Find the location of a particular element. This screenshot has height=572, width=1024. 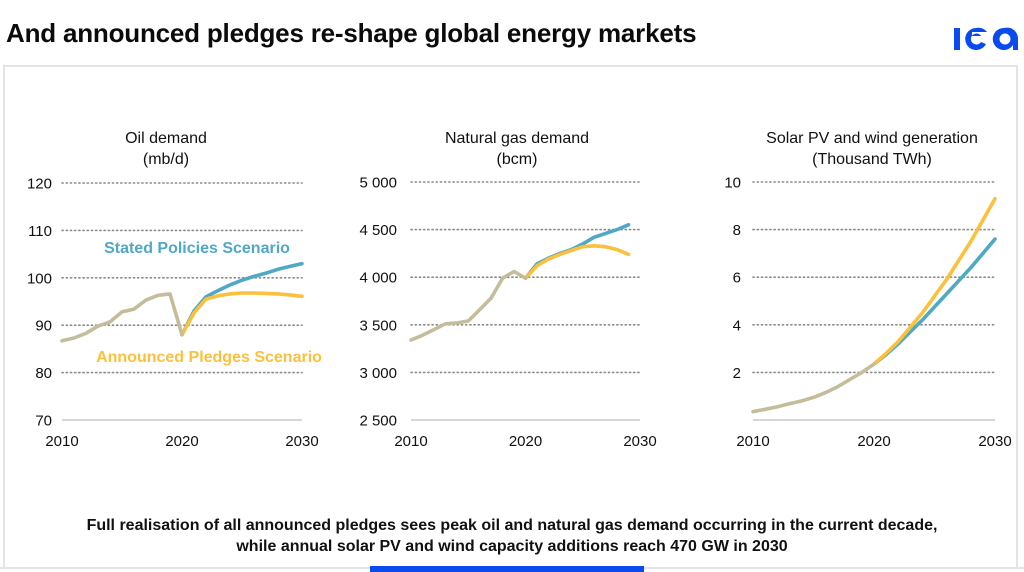

oil-demand-xtick-label: 2030 is located at coordinates (301, 441).